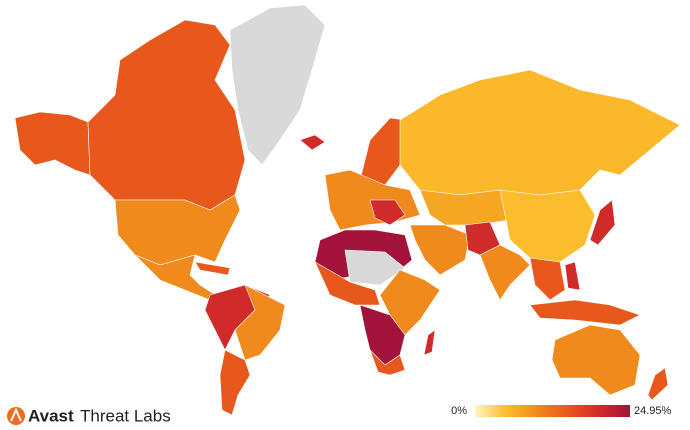 The image size is (690, 430). What do you see at coordinates (505, 272) in the screenshot?
I see `india` at bounding box center [505, 272].